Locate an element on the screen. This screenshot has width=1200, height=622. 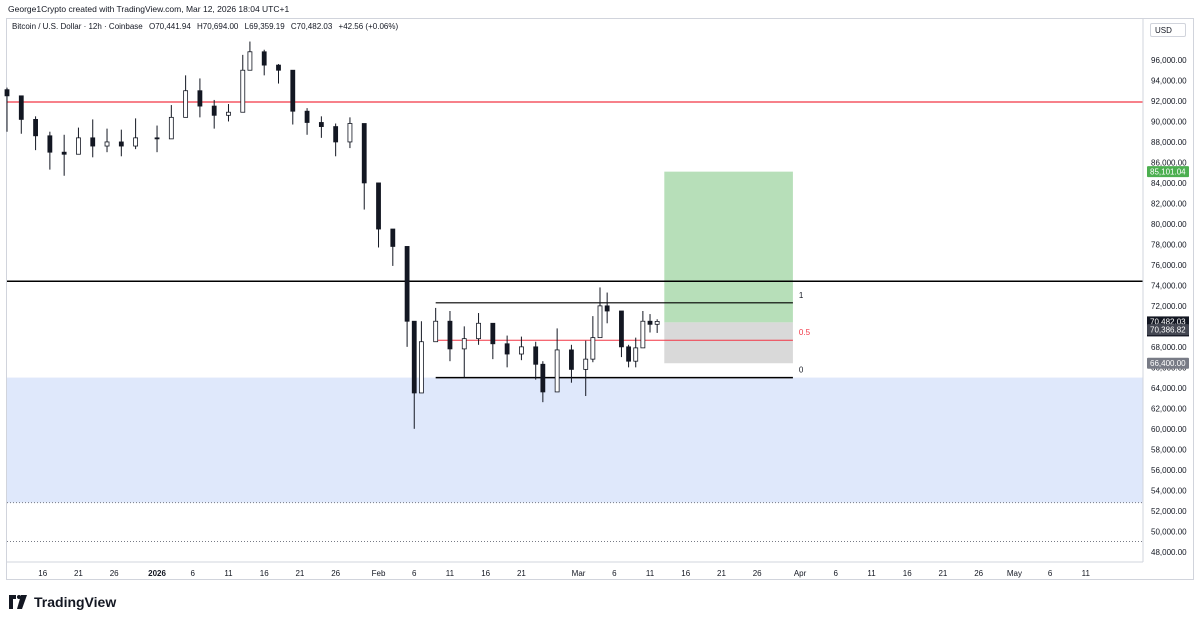
brand-name: TradingView is located at coordinates (75, 602).